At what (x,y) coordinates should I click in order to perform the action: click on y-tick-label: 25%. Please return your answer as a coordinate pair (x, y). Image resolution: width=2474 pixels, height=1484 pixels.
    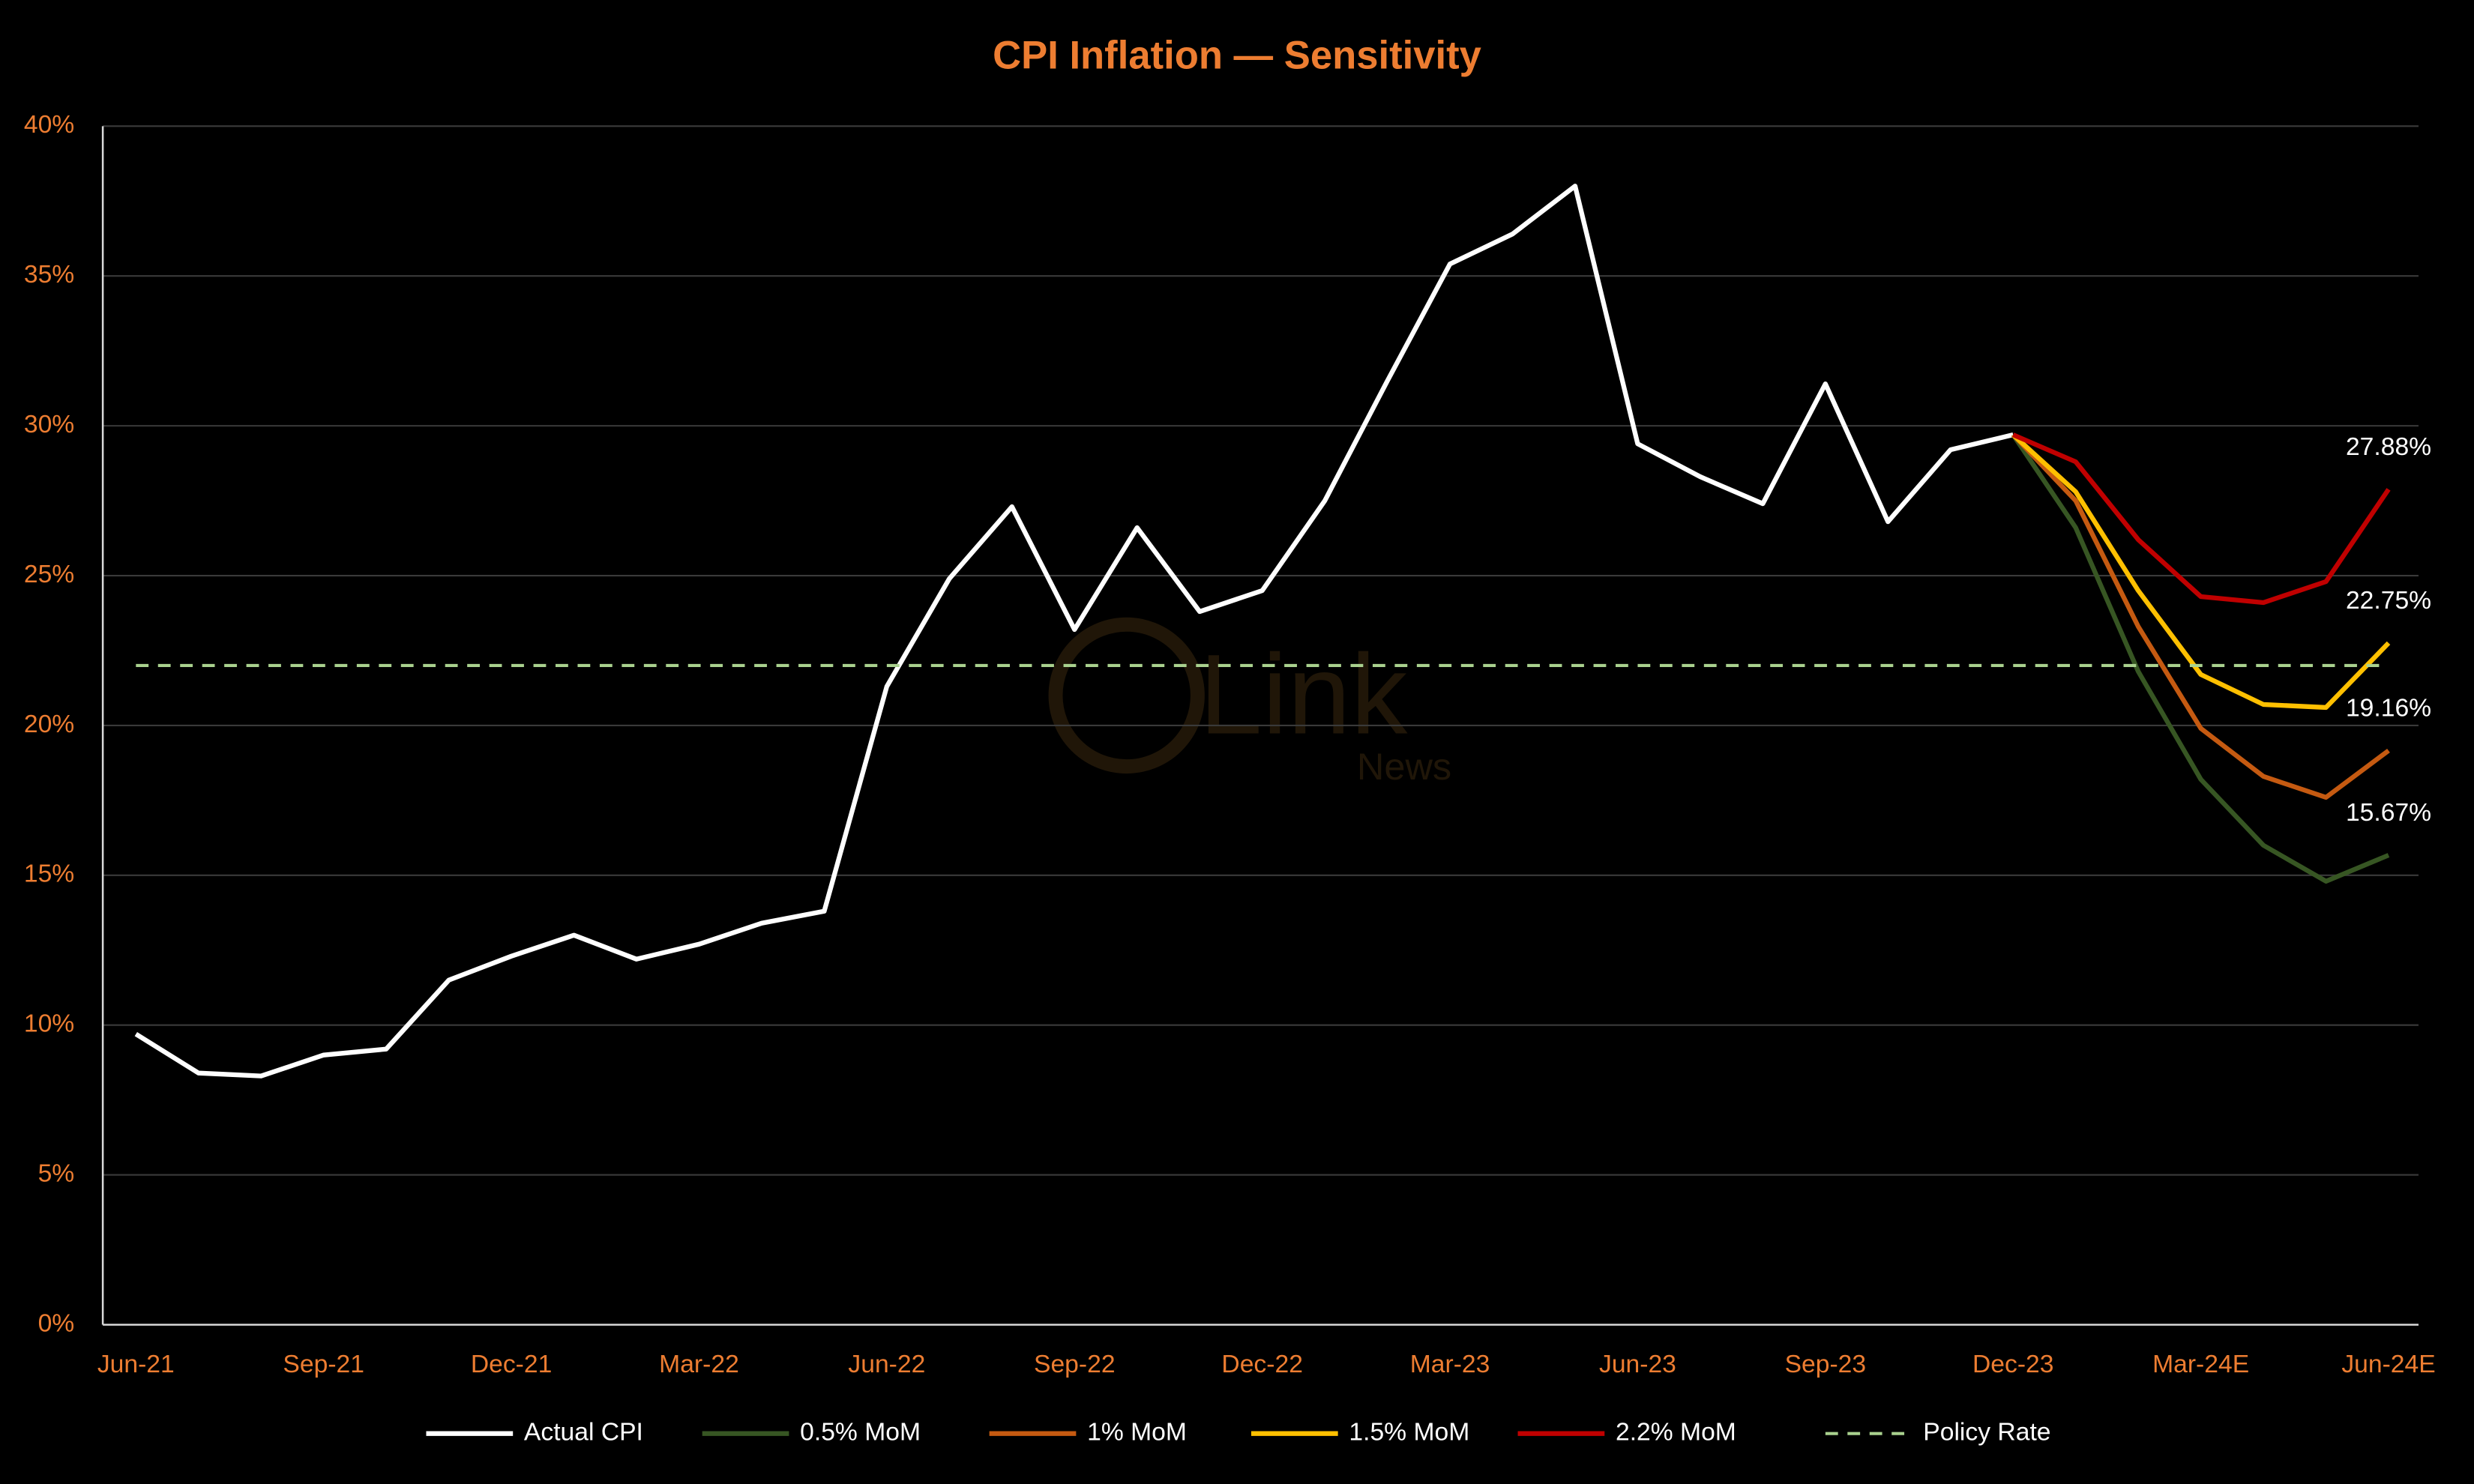
    Looking at the image, I should click on (49, 575).